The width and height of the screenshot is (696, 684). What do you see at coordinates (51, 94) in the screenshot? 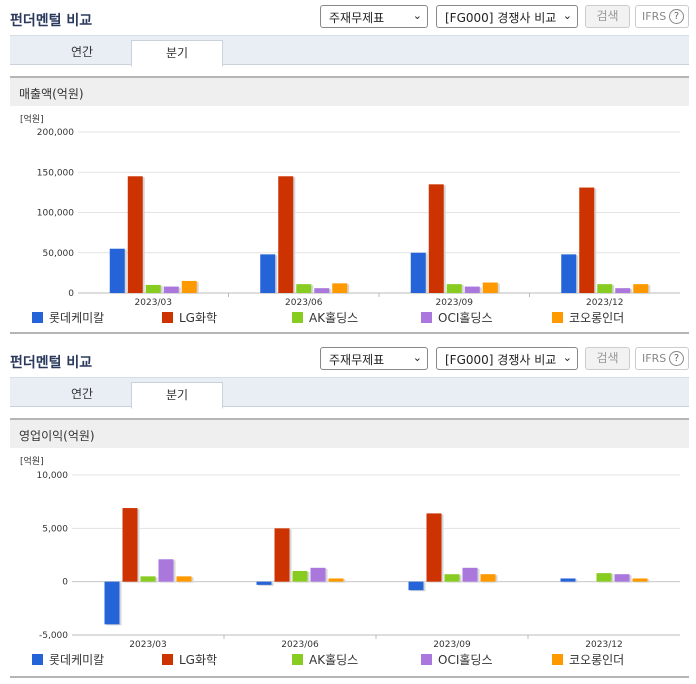
I see `metric-label: 매출액(억원)` at bounding box center [51, 94].